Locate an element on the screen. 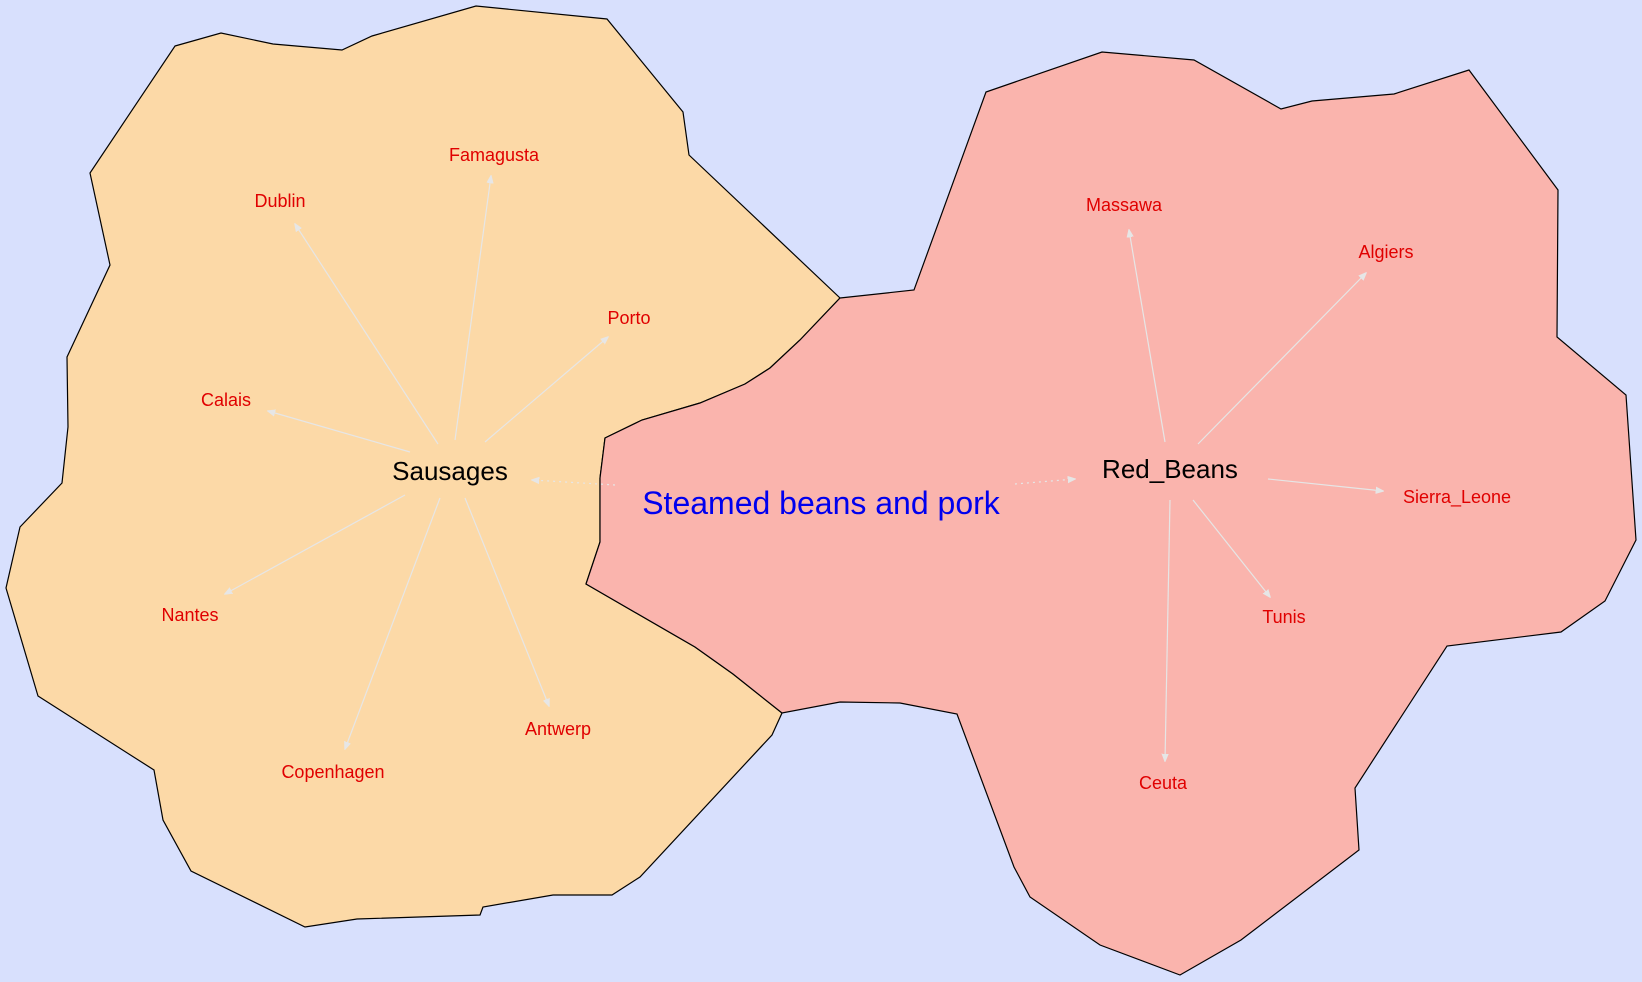  leaf-famagusta: Famagusta is located at coordinates (494, 155).